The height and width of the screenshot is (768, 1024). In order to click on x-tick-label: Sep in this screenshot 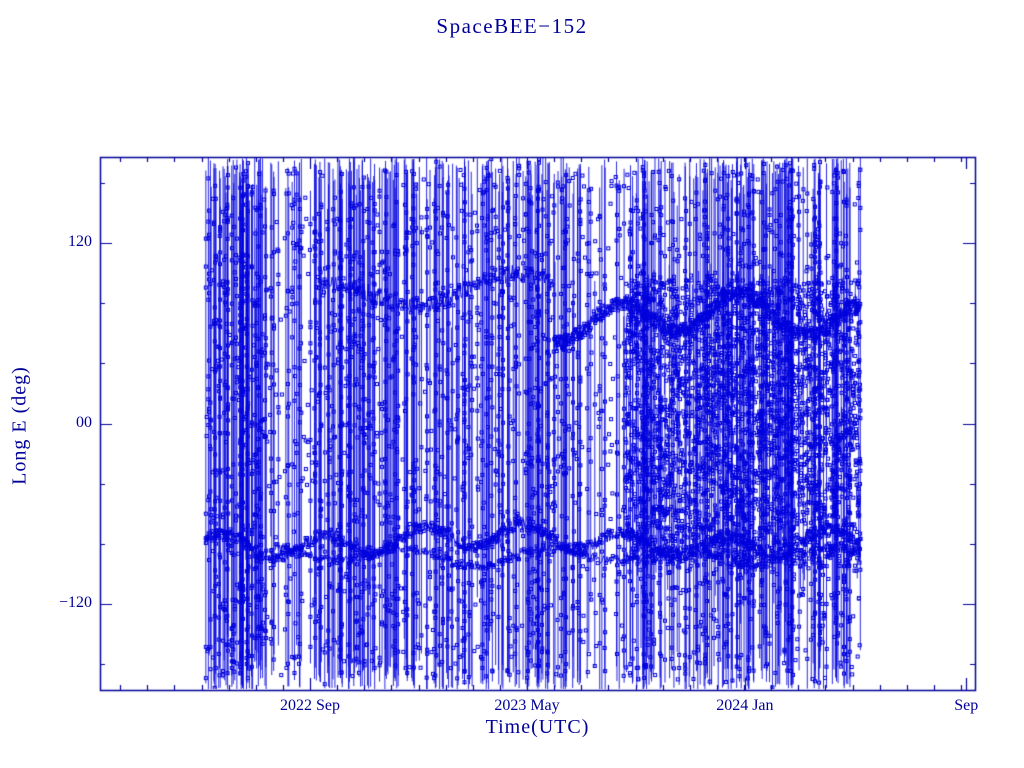, I will do `click(966, 705)`.